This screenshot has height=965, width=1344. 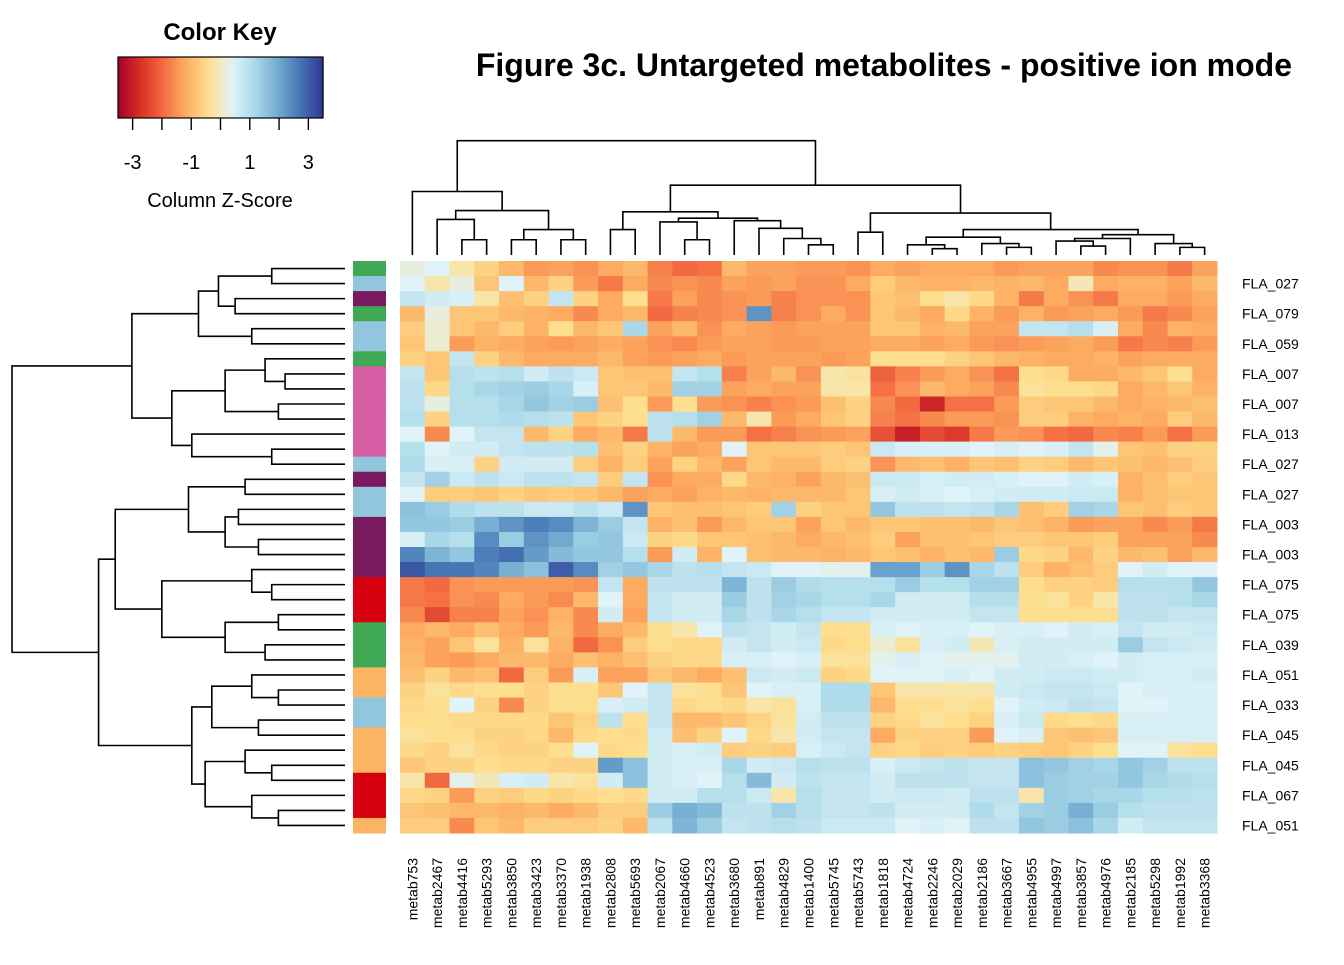 I want to click on column-label: metab891, so click(x=759, y=889).